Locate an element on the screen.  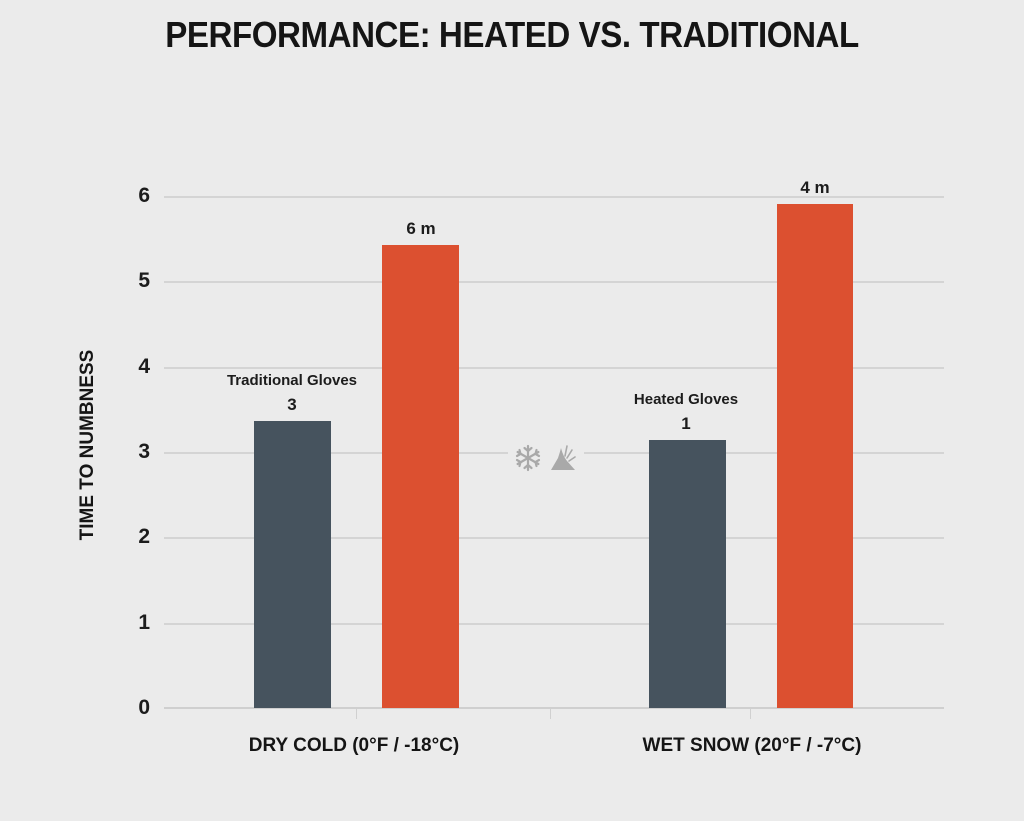
value-label: 6 m is located at coordinates (421, 228).